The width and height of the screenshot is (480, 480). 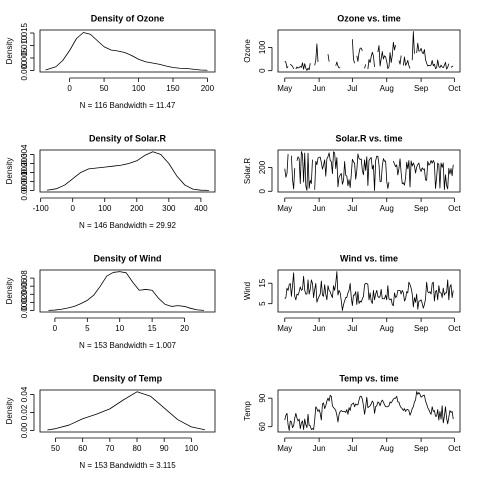 What do you see at coordinates (128, 18) in the screenshot?
I see `panel-title: Density of Ozone` at bounding box center [128, 18].